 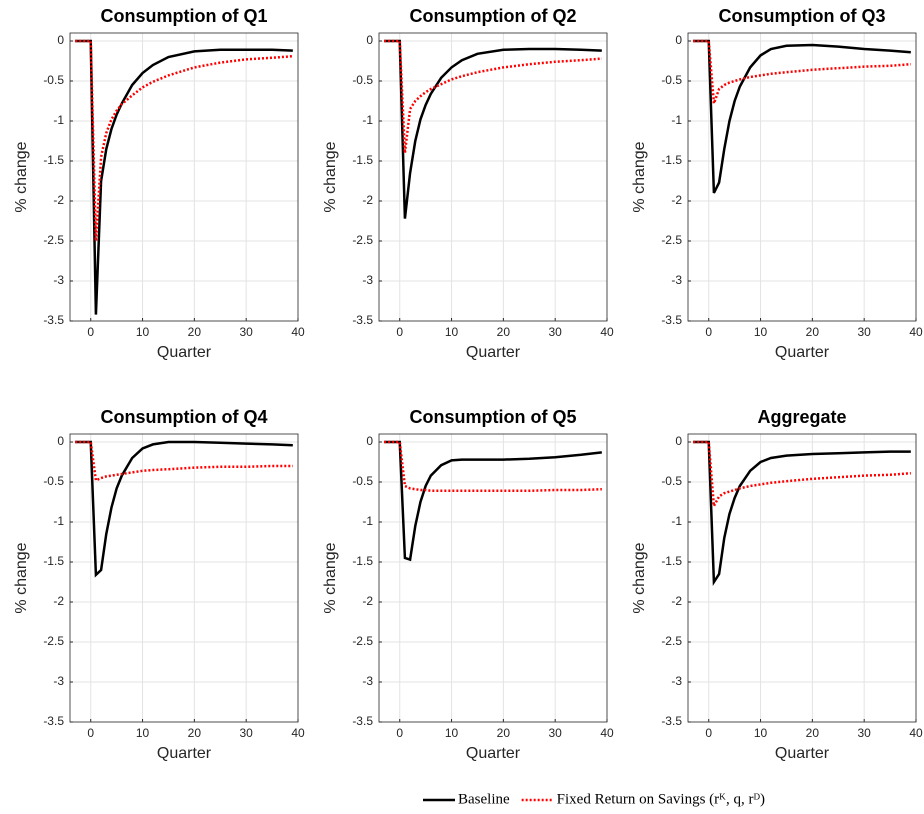 I want to click on chart-title: Consumption of Q2, so click(x=493, y=16).